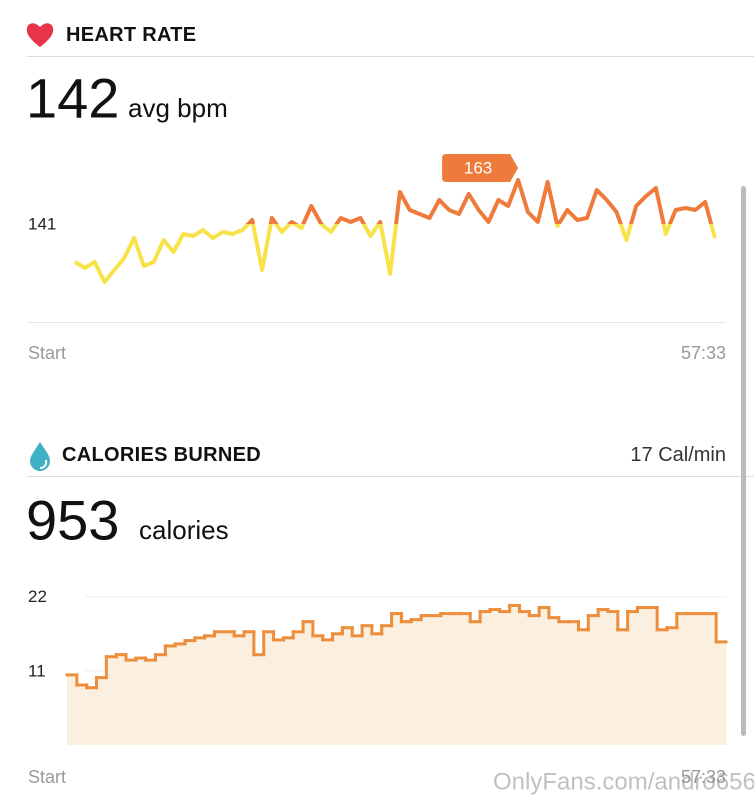 The width and height of the screenshot is (754, 800). What do you see at coordinates (72, 520) in the screenshot?
I see `summary-value: 953` at bounding box center [72, 520].